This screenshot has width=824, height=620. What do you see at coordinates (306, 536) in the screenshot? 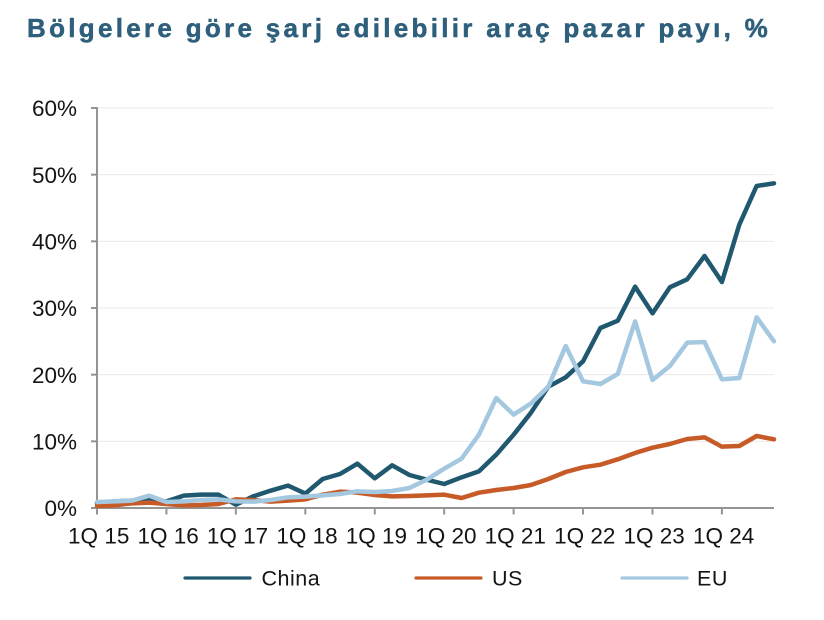
I see `svg-text: 1Q 18` at bounding box center [306, 536].